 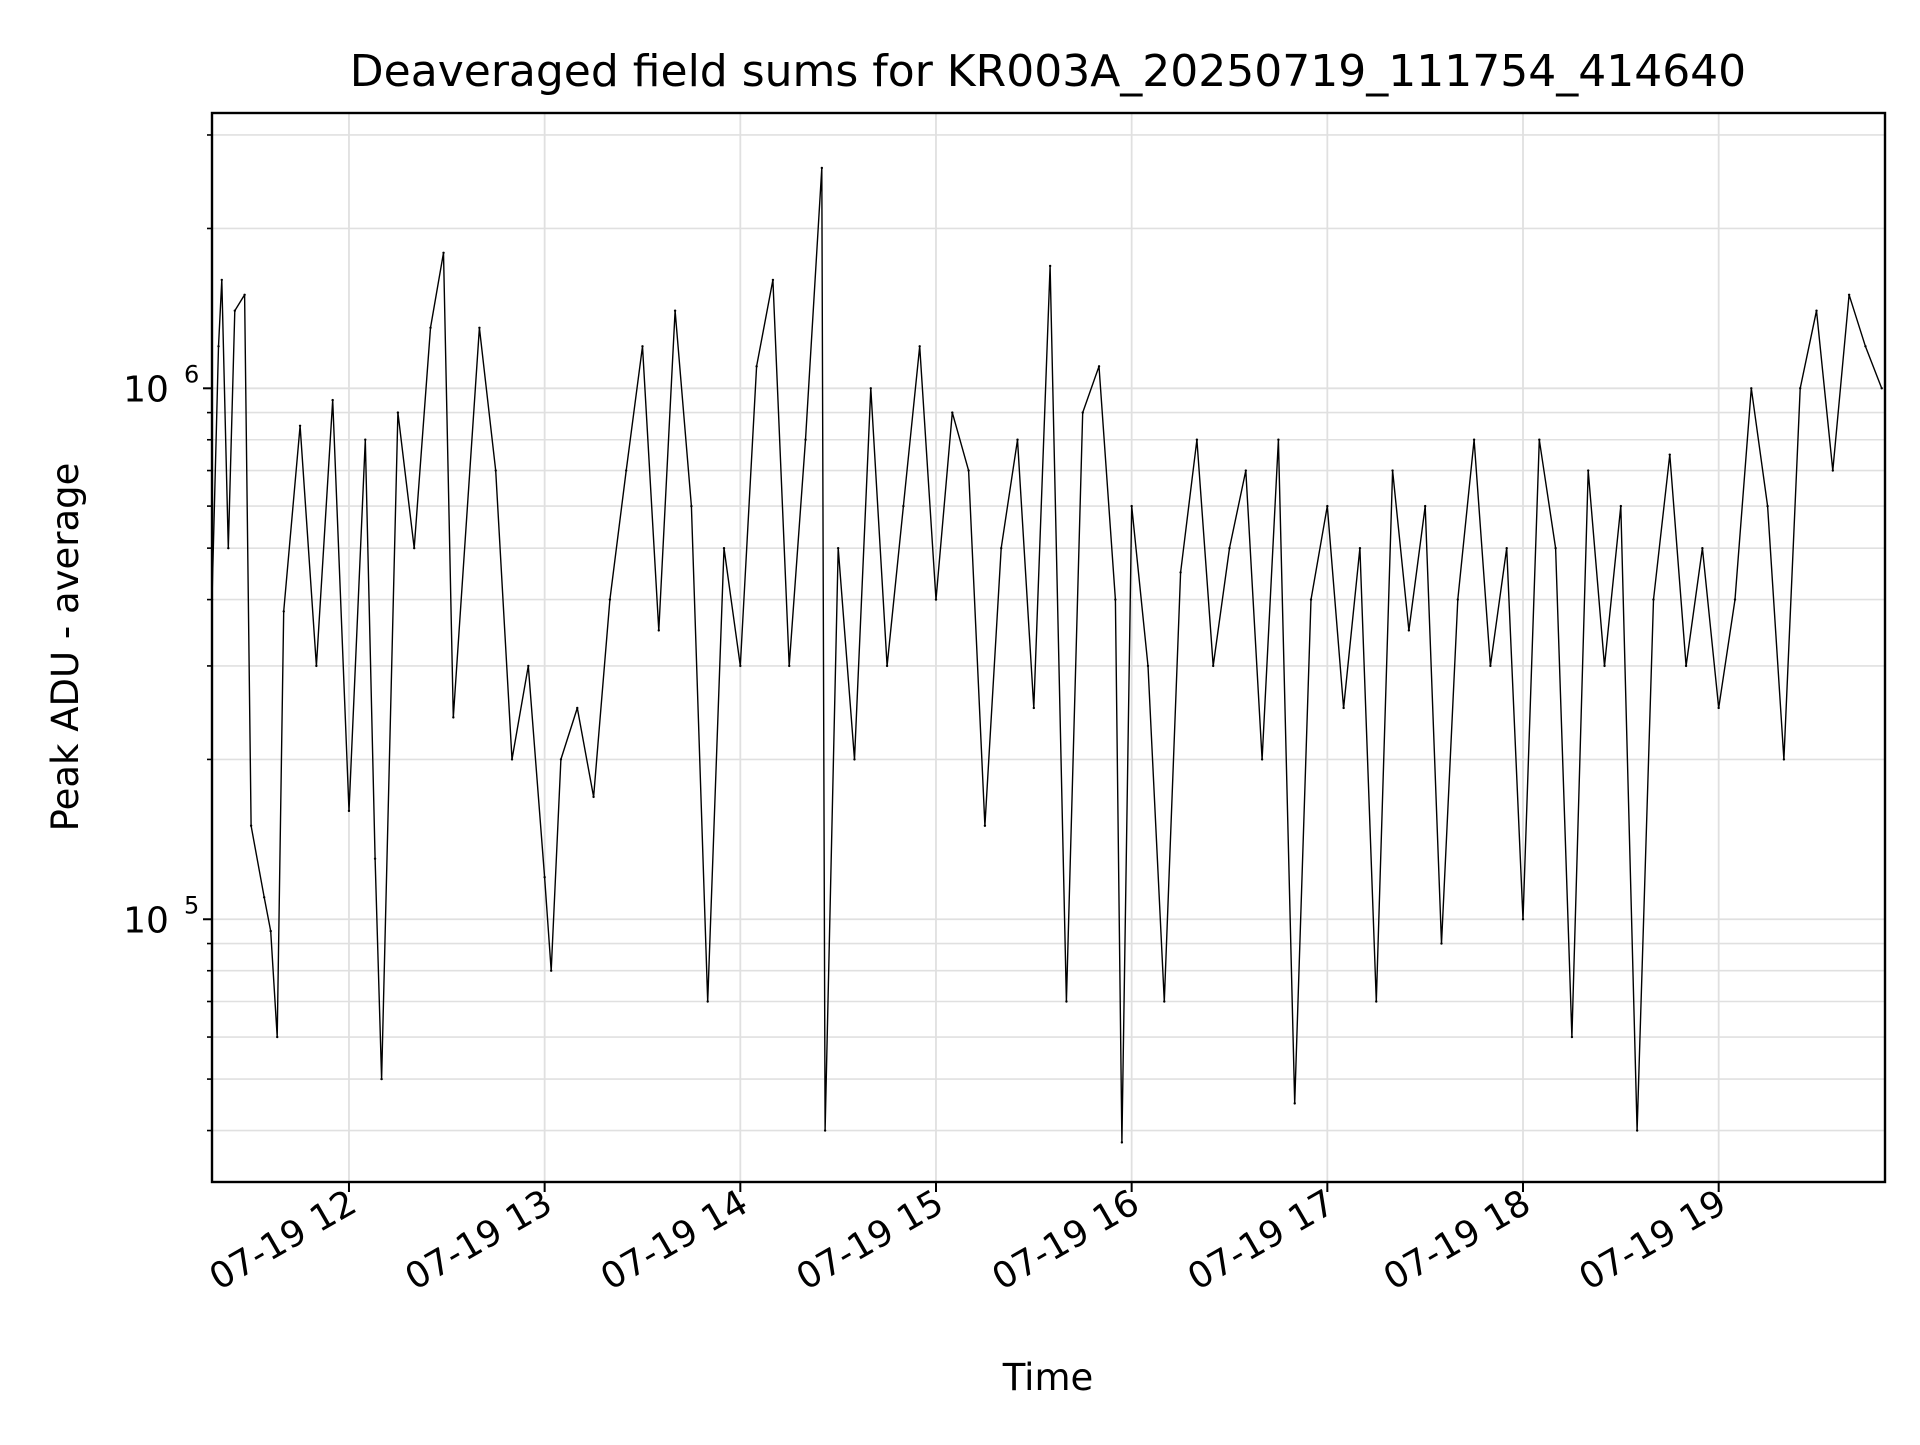 I want to click on y-axis-label: Peak ADU - average, so click(x=65, y=647).